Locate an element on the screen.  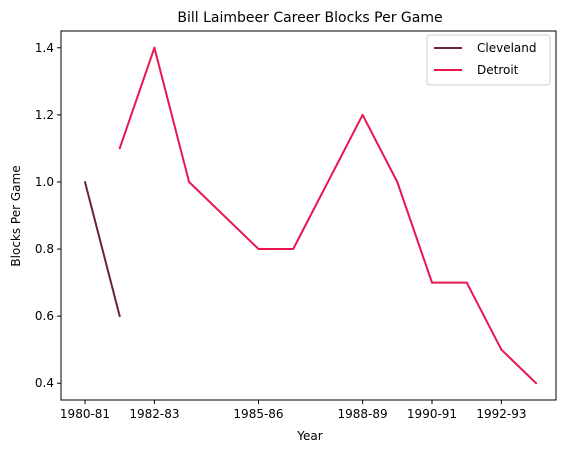
legend: Cleveland Detroit is located at coordinates (488, 60).